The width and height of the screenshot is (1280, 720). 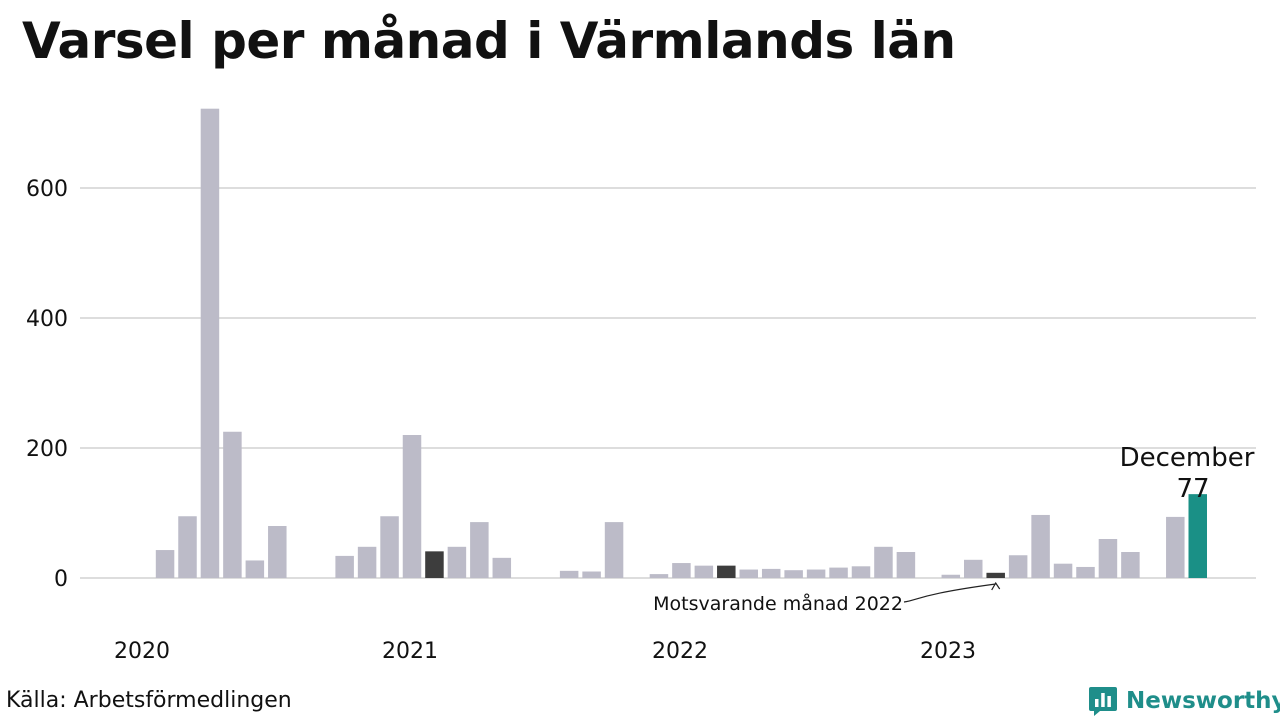 I want to click on y-tick-label: 600, so click(x=47, y=189).